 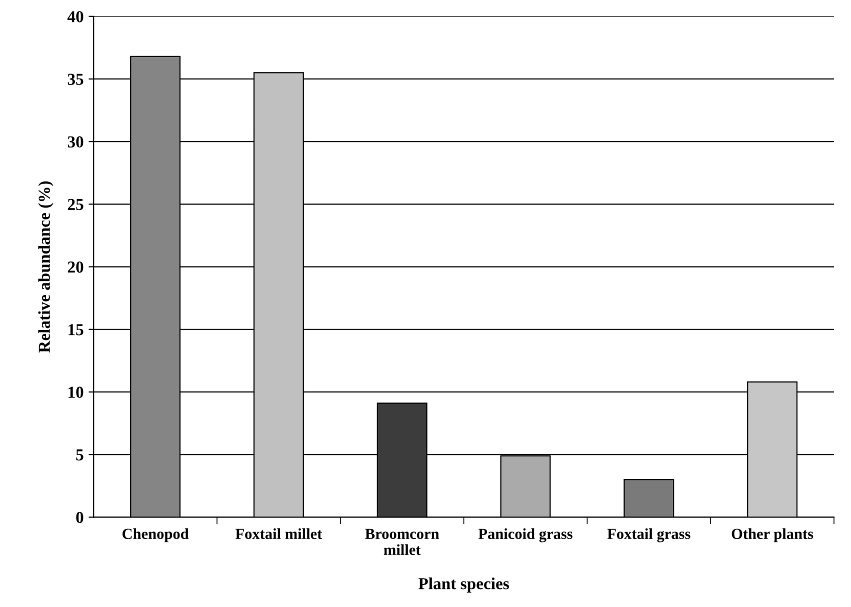 I want to click on y-tick-label: 40, so click(x=75, y=16).